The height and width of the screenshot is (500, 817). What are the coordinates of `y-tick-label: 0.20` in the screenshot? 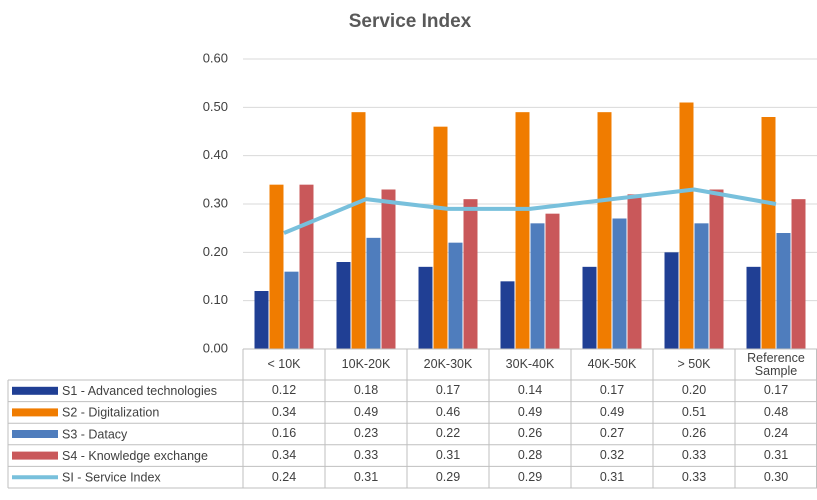 It's located at (215, 251).